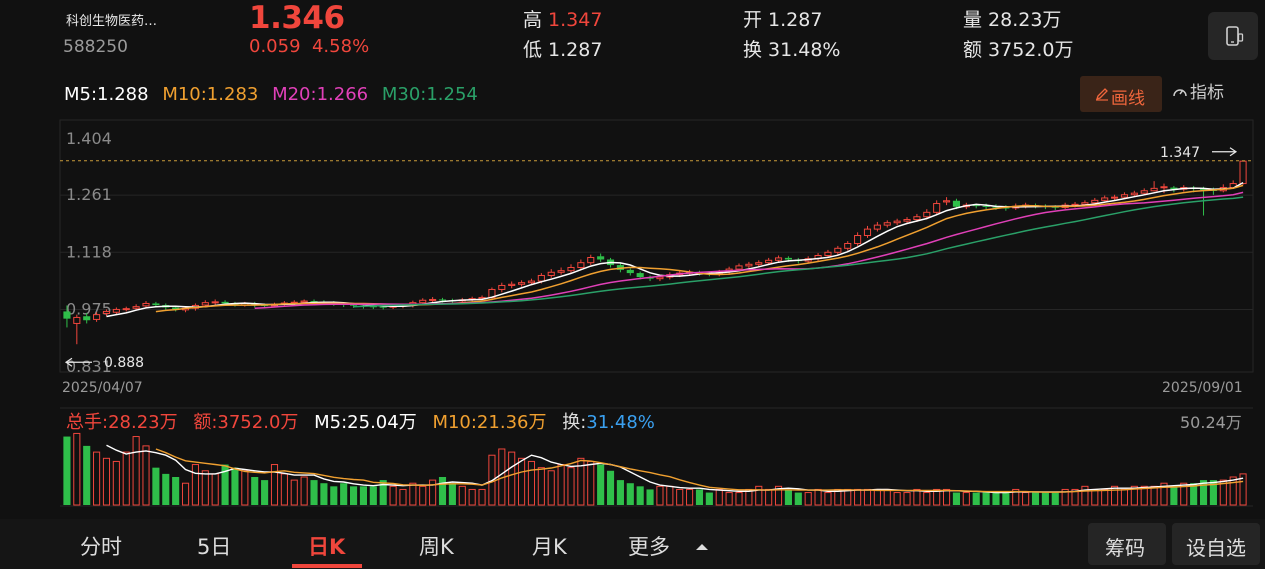 The image size is (1265, 569). I want to click on instrument-code: 588250, so click(95, 47).